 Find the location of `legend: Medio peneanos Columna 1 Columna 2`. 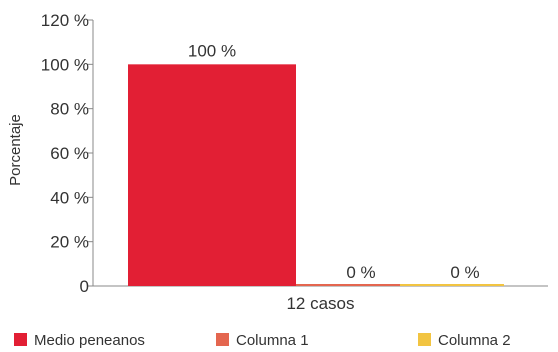

legend: Medio peneanos Columna 1 Columna 2 is located at coordinates (262, 340).